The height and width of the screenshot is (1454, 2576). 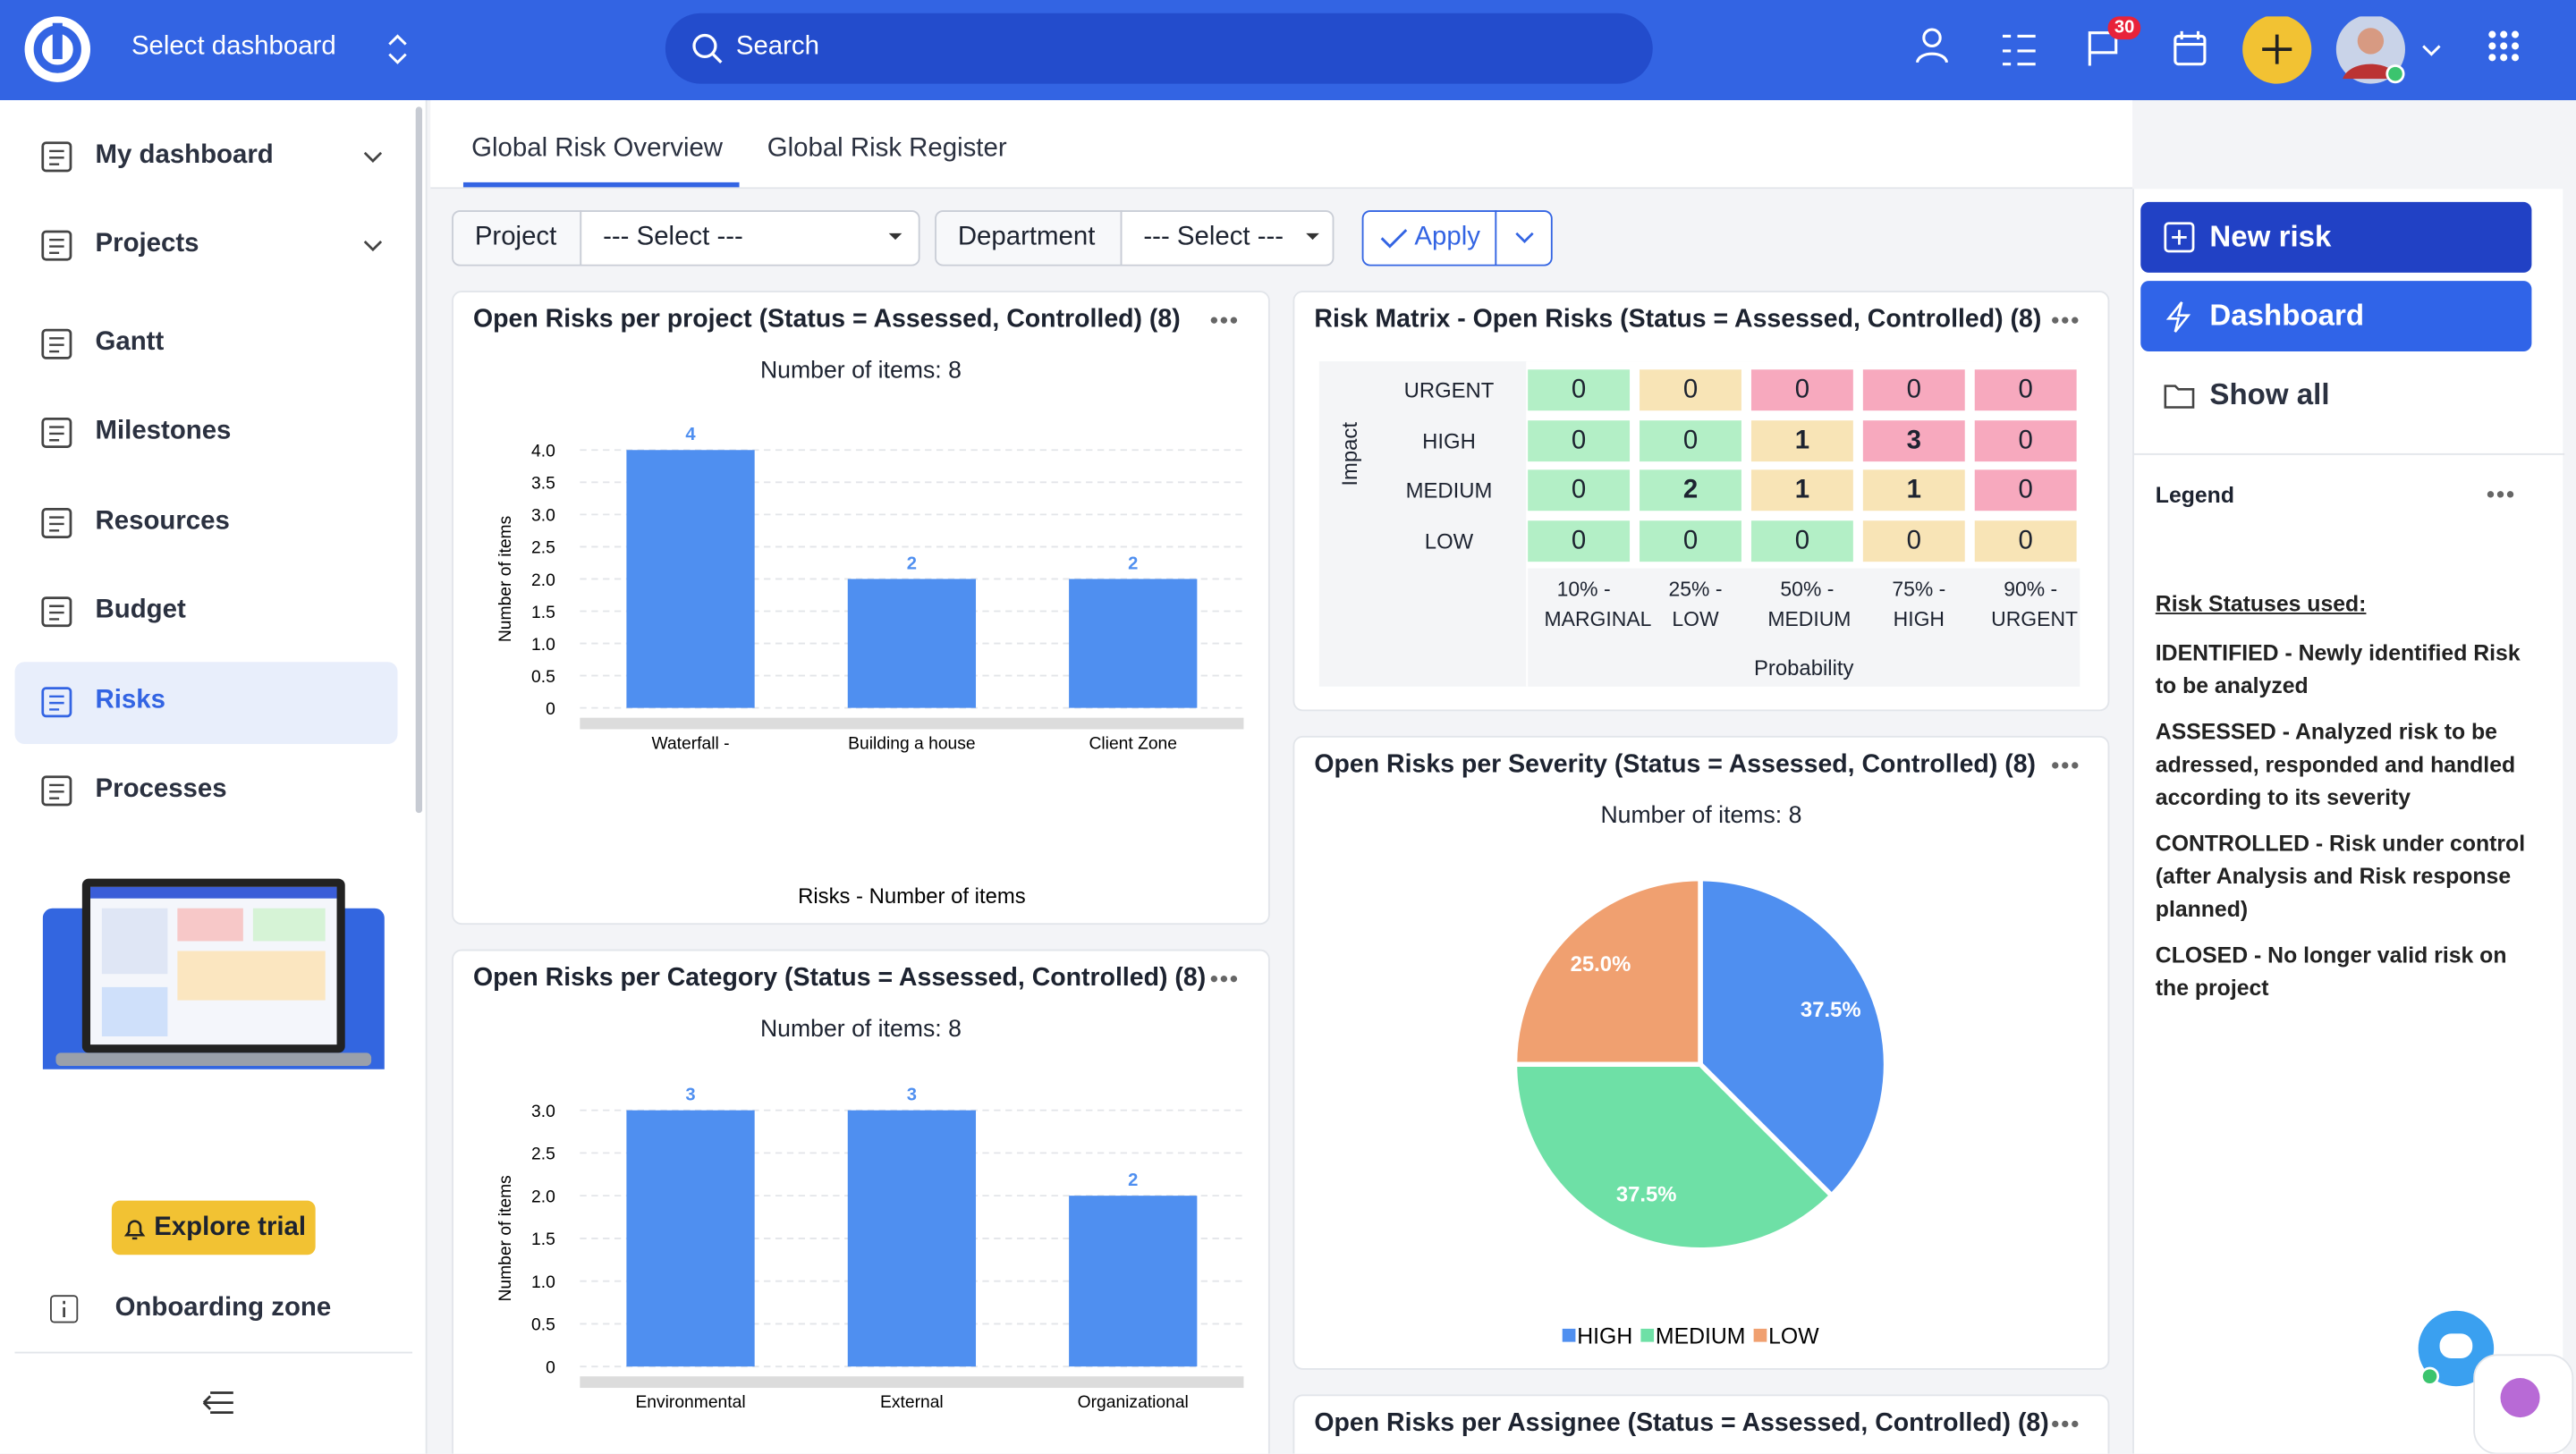 What do you see at coordinates (543, 580) in the screenshot?
I see `y-tick-label: 2.0` at bounding box center [543, 580].